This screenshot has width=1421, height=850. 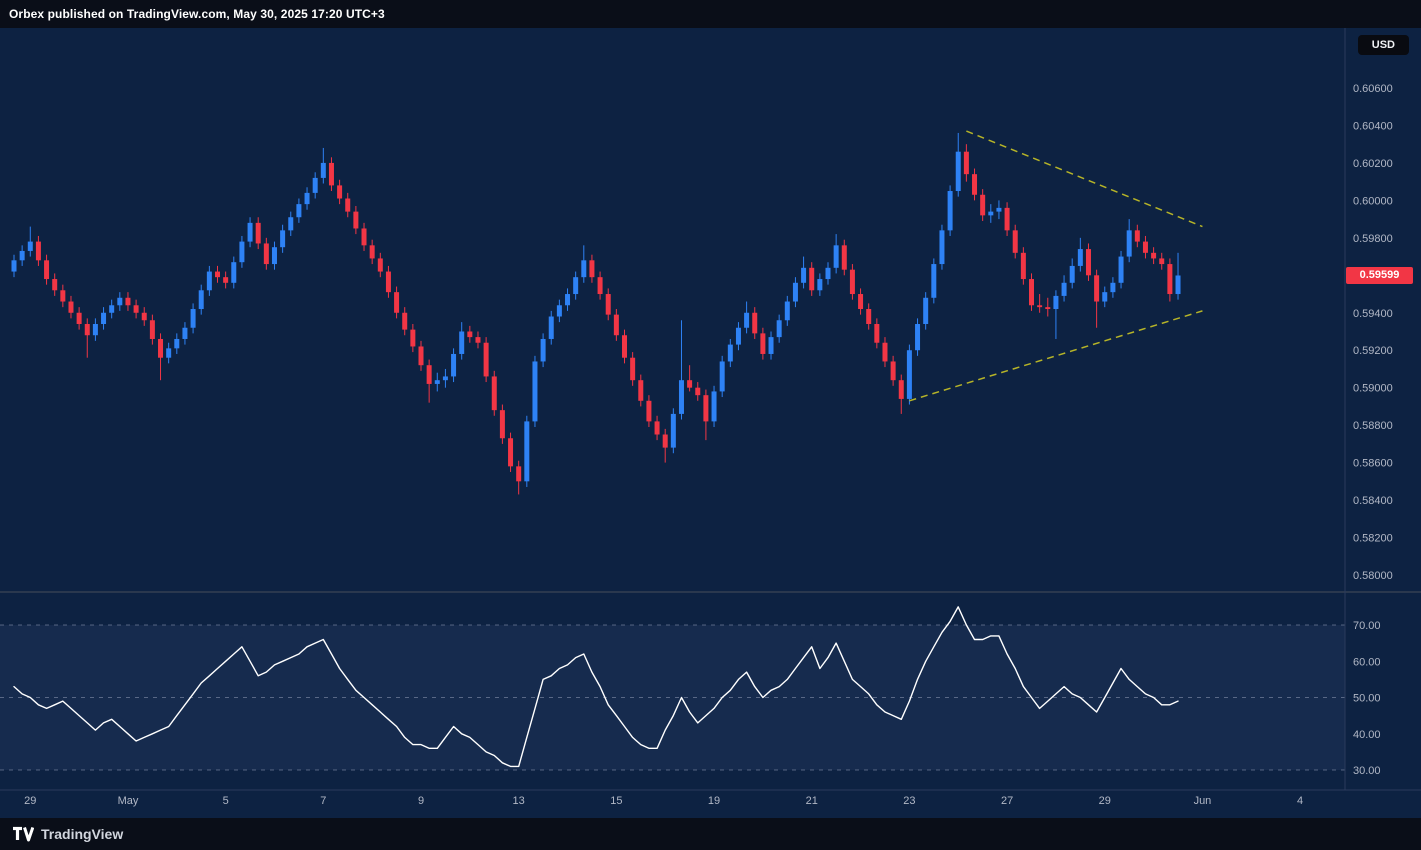 What do you see at coordinates (1367, 662) in the screenshot?
I see `svg-text: 60.00` at bounding box center [1367, 662].